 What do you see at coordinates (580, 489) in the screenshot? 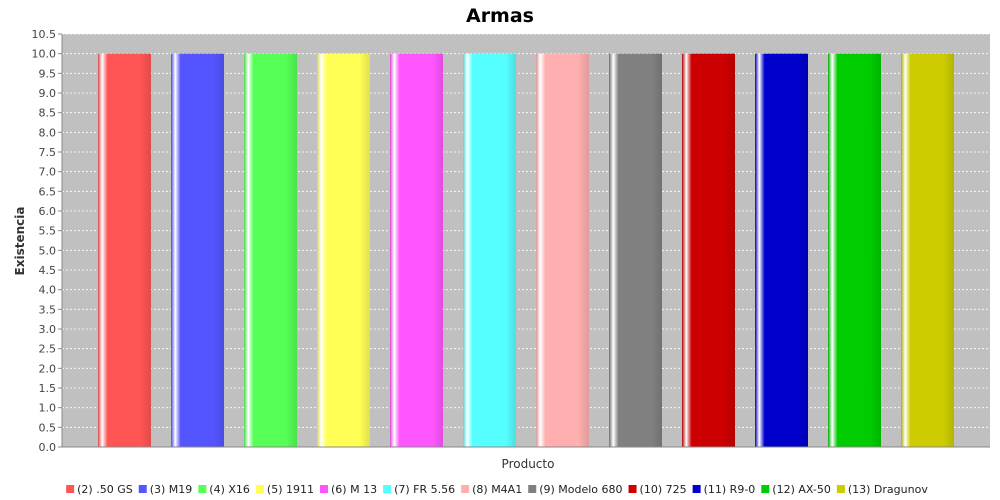
I see `legend-label: (9) Modelo 680` at bounding box center [580, 489].